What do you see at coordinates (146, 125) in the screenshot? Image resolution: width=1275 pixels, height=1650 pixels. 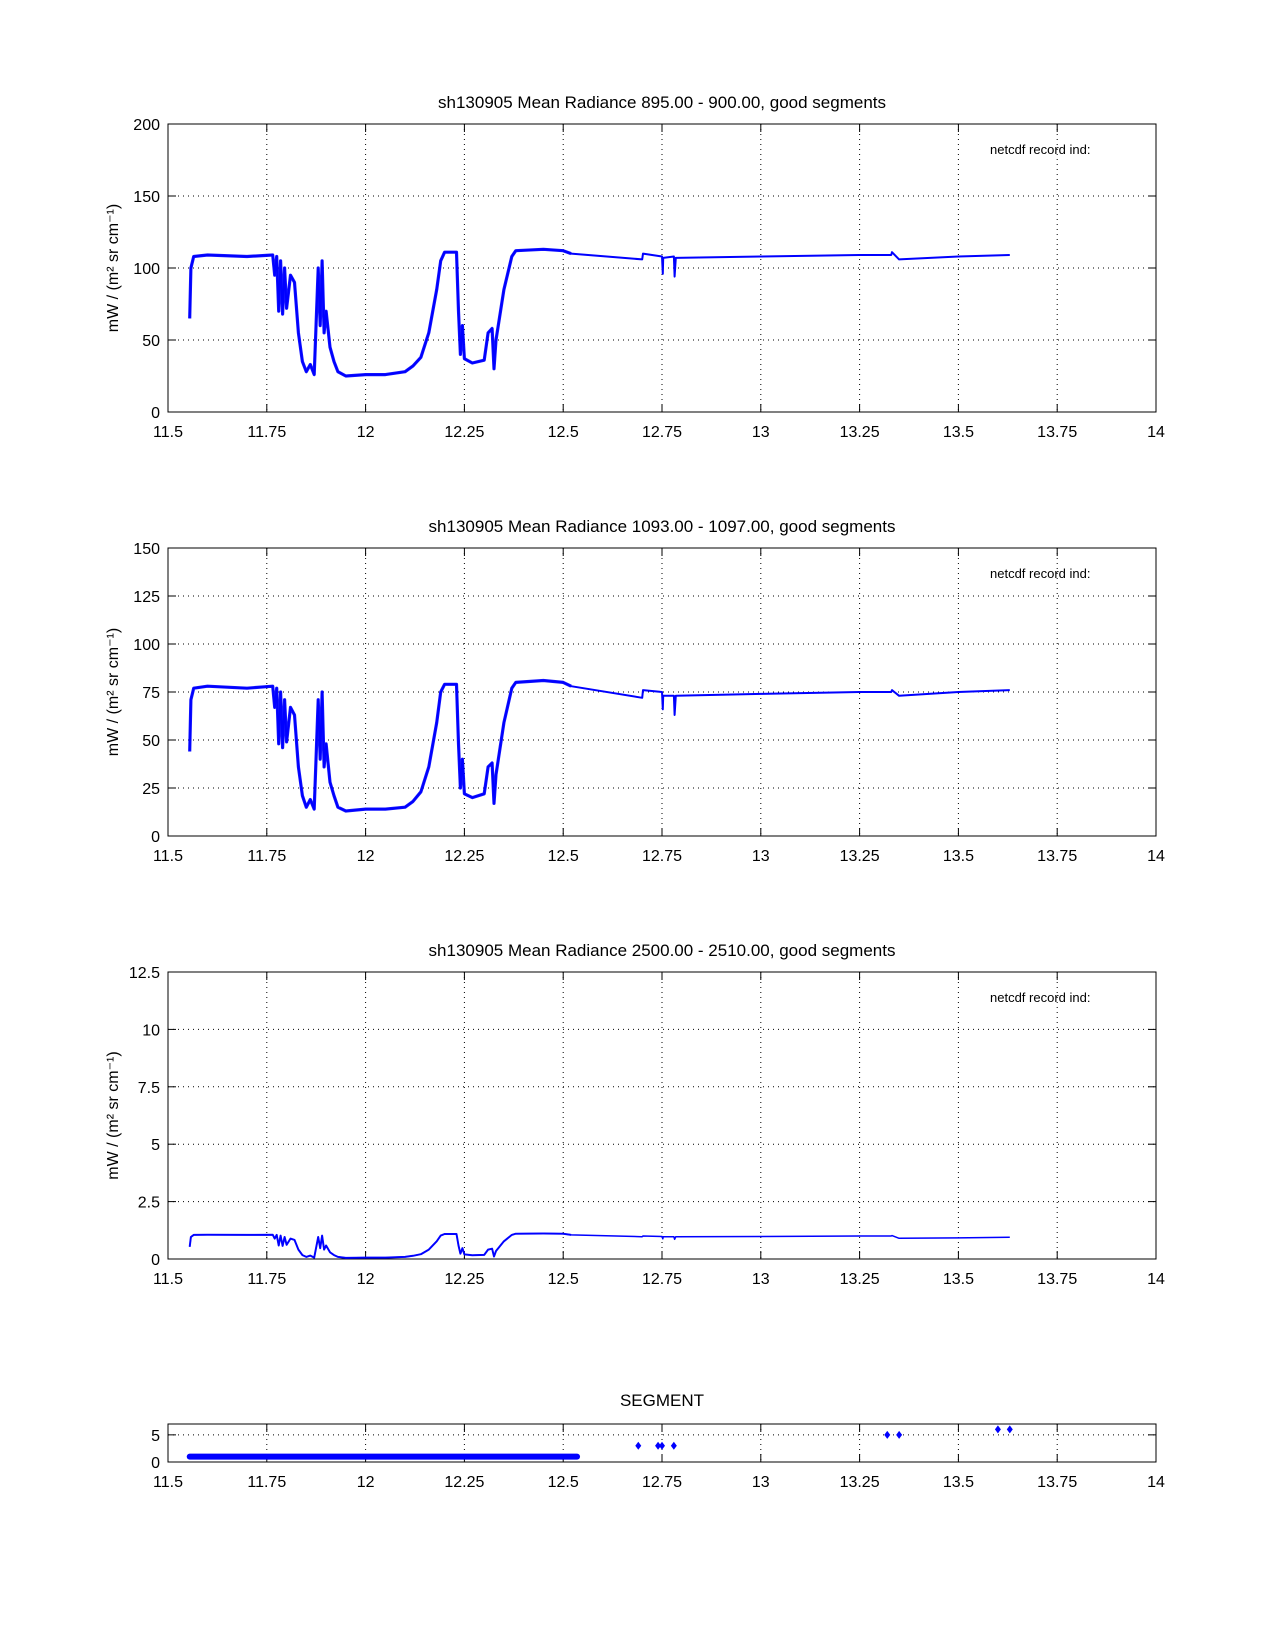 I see `y-tick-label: 200` at bounding box center [146, 125].